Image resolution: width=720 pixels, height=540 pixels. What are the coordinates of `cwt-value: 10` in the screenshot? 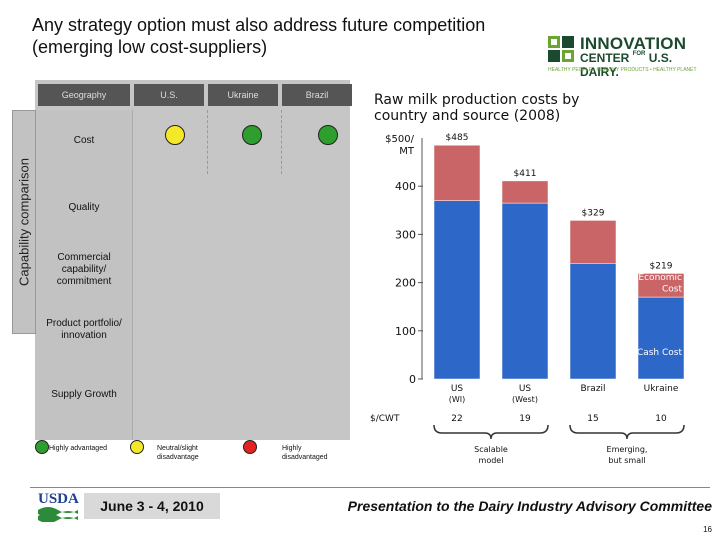 It's located at (661, 419).